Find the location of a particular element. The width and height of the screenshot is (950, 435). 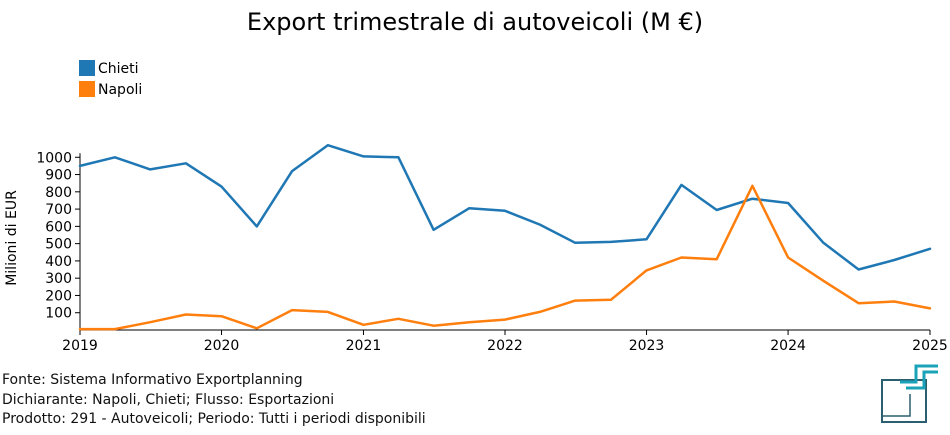

chart-title: Export trimestrale di autoveicoli (M €) is located at coordinates (475, 22).